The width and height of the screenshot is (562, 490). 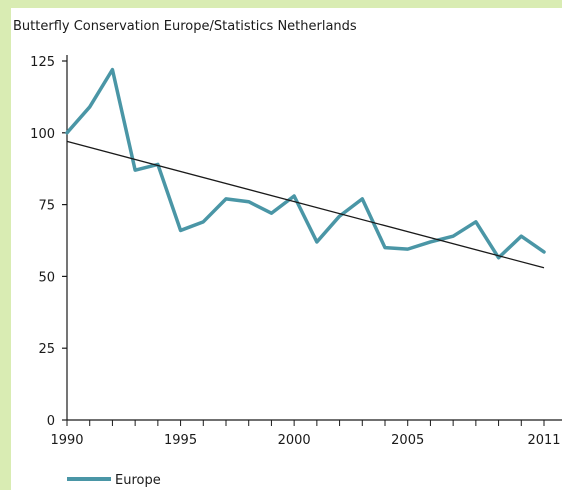 What do you see at coordinates (114, 480) in the screenshot?
I see `legend: Europe` at bounding box center [114, 480].